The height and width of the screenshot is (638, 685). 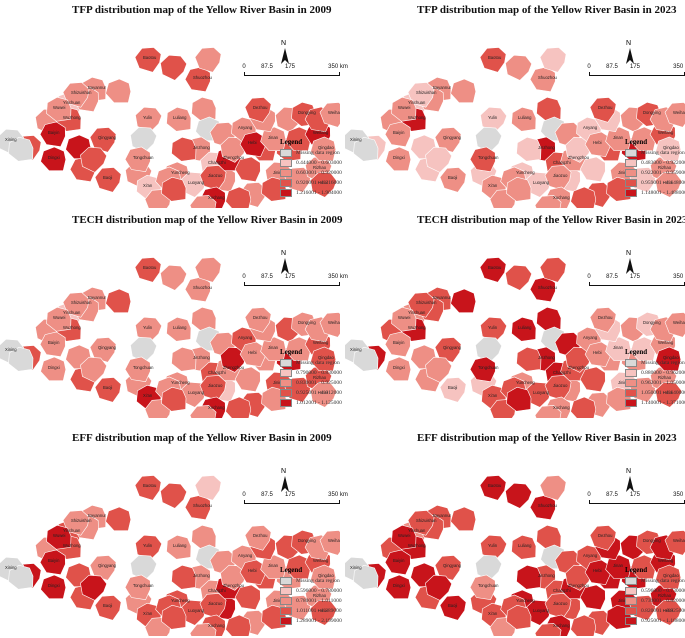 I want to click on region-weihai, so click(x=329, y=325).